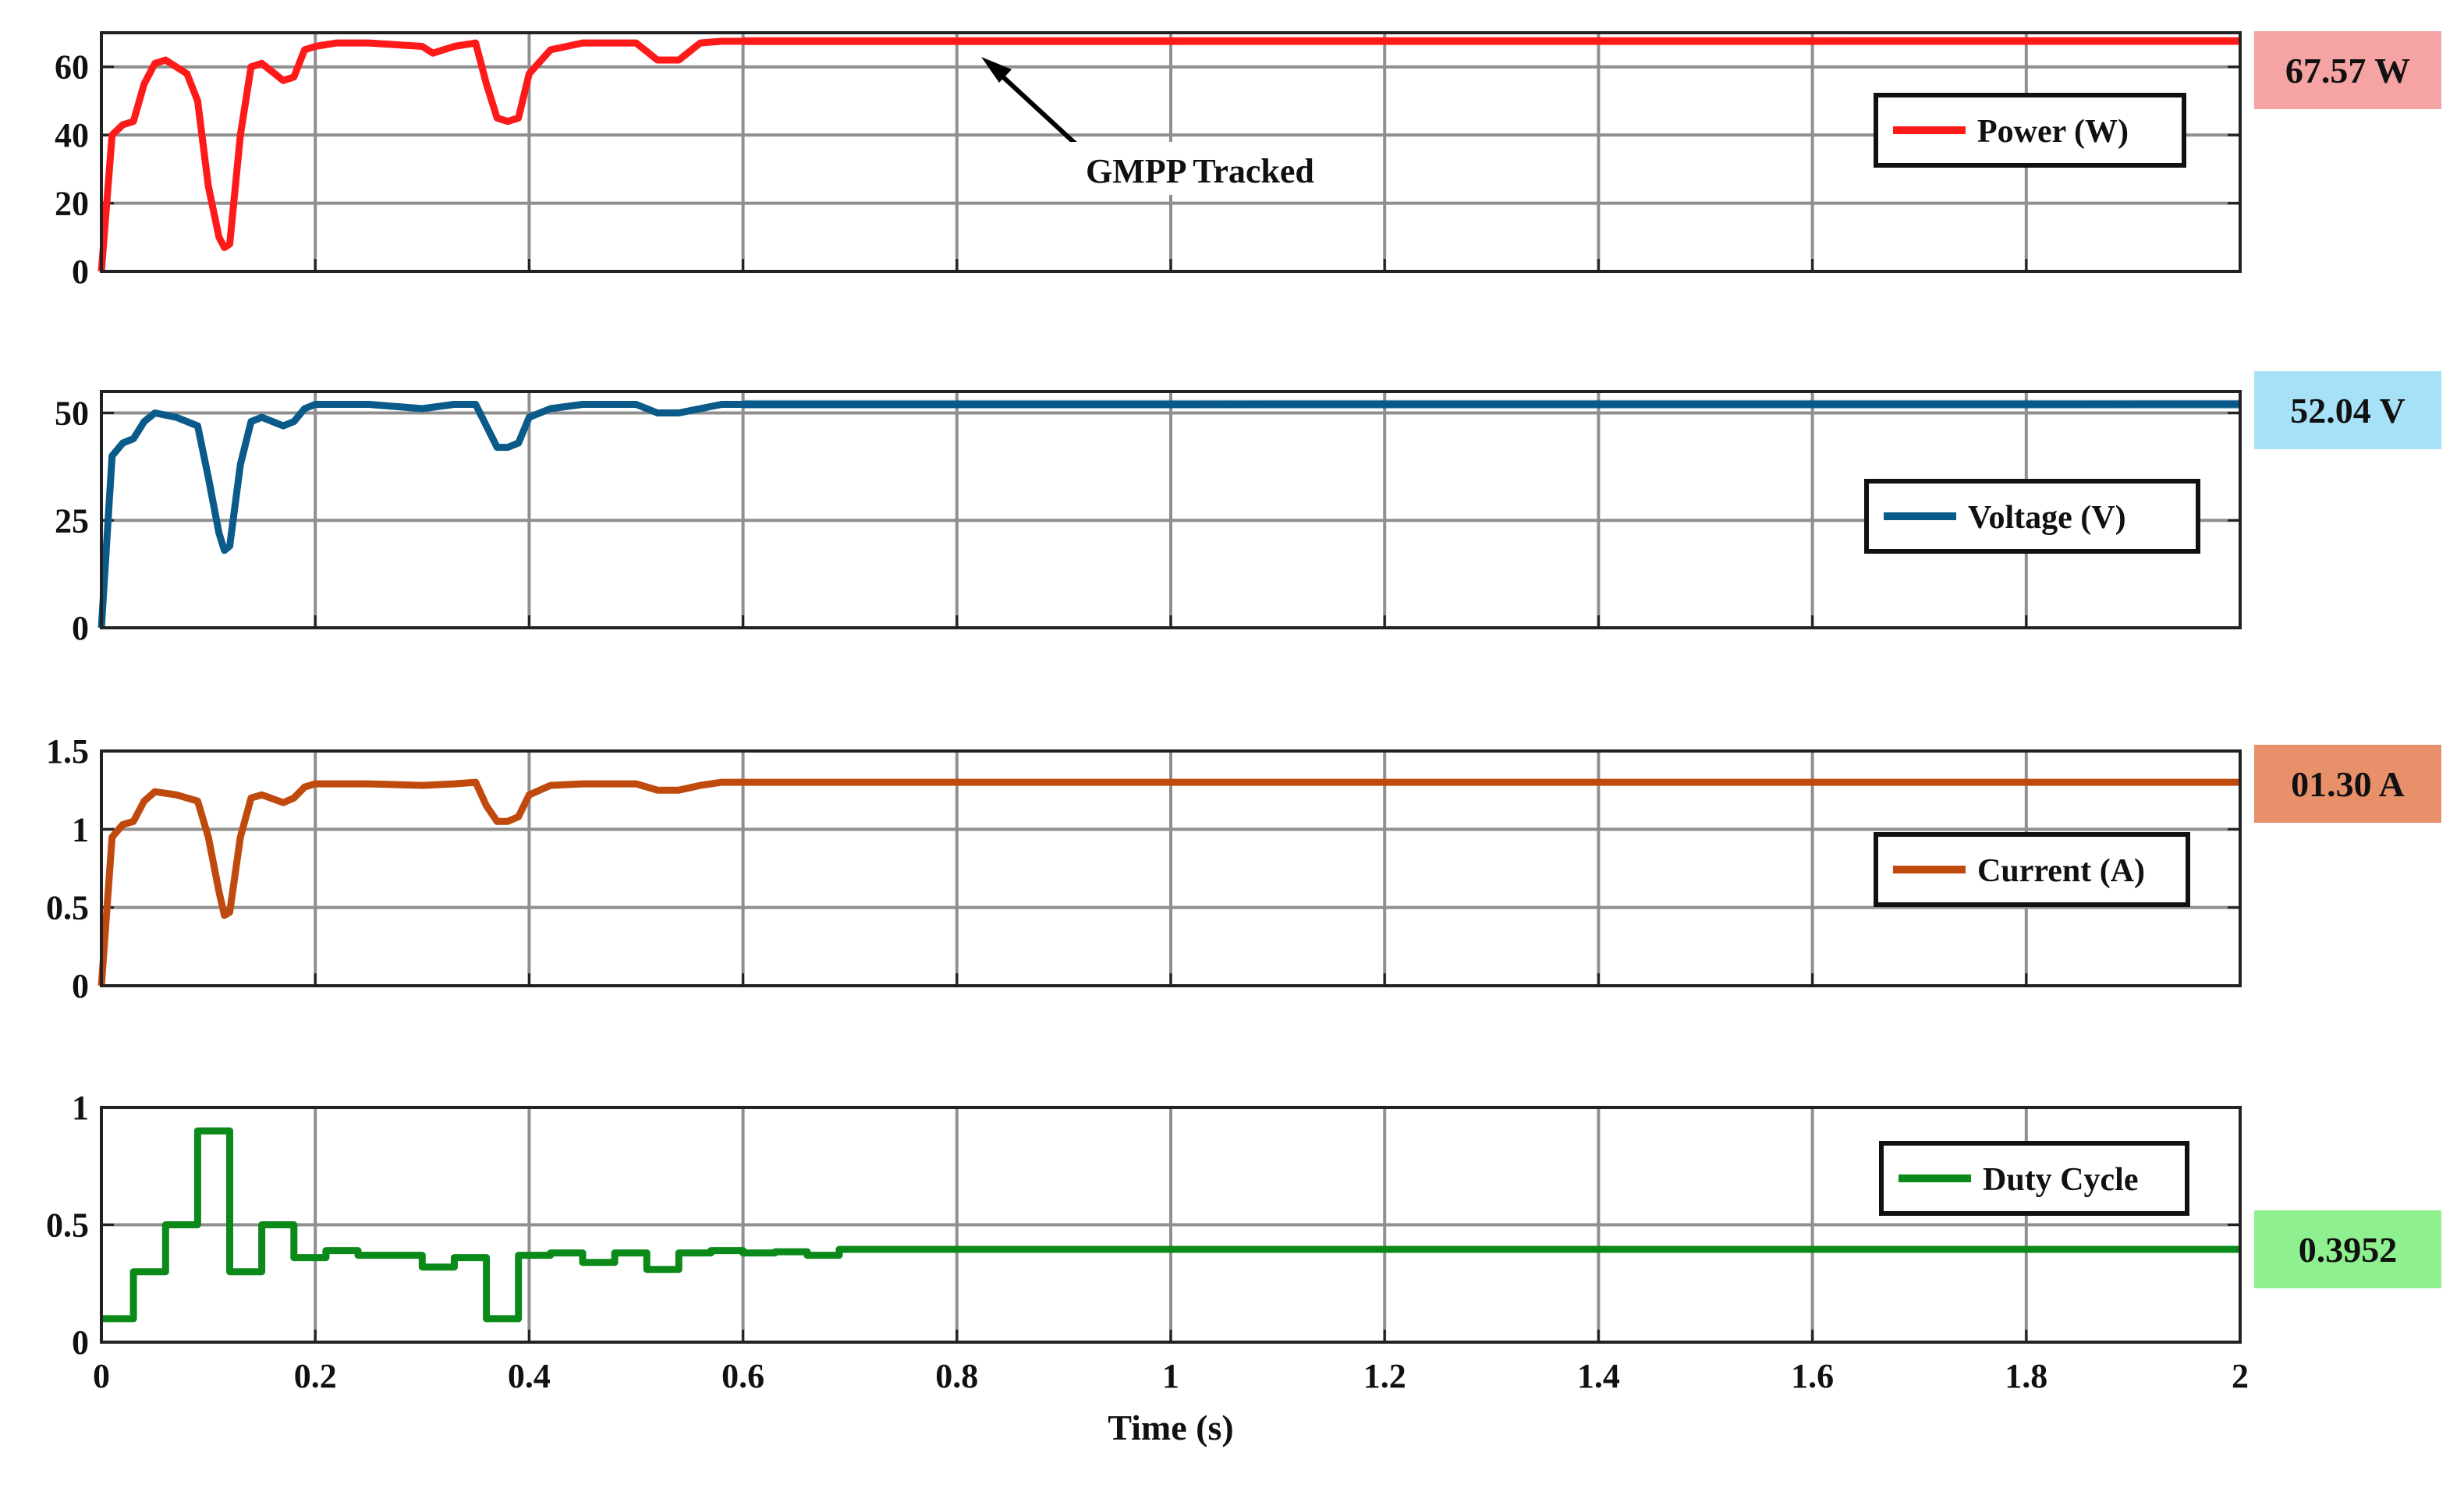 The height and width of the screenshot is (1495, 2464). I want to click on current-badge-background, so click(2347, 784).